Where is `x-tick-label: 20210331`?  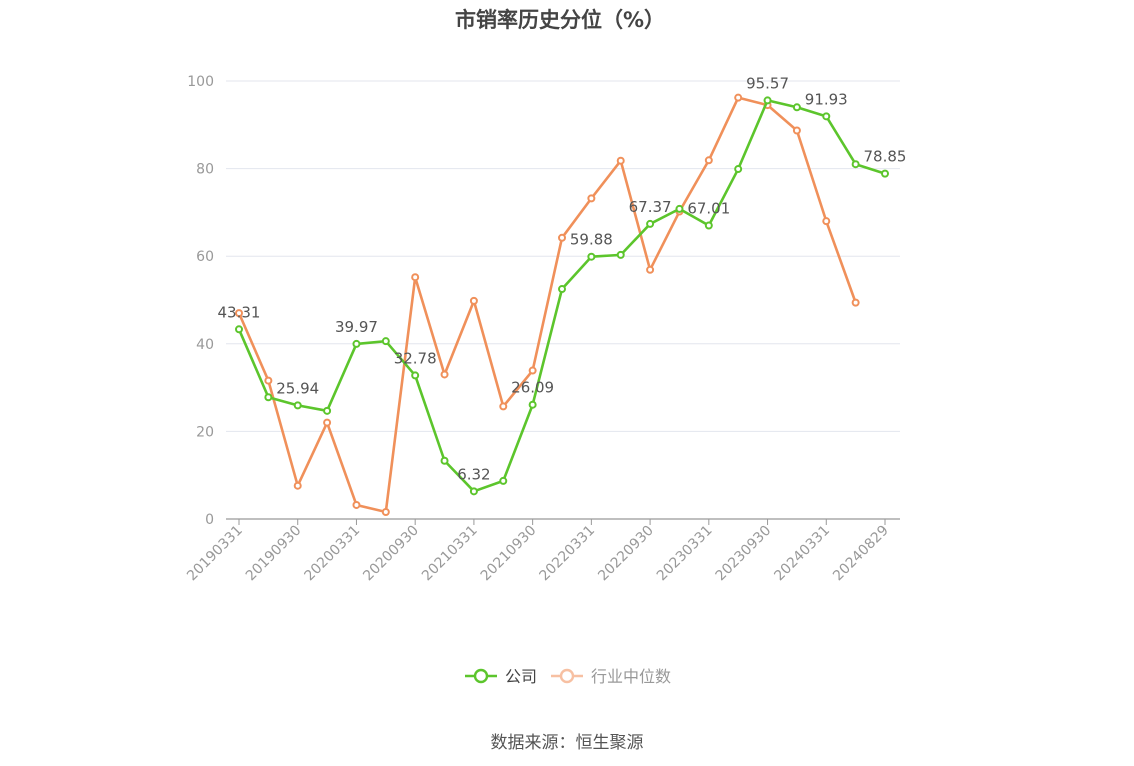 x-tick-label: 20210331 is located at coordinates (450, 554).